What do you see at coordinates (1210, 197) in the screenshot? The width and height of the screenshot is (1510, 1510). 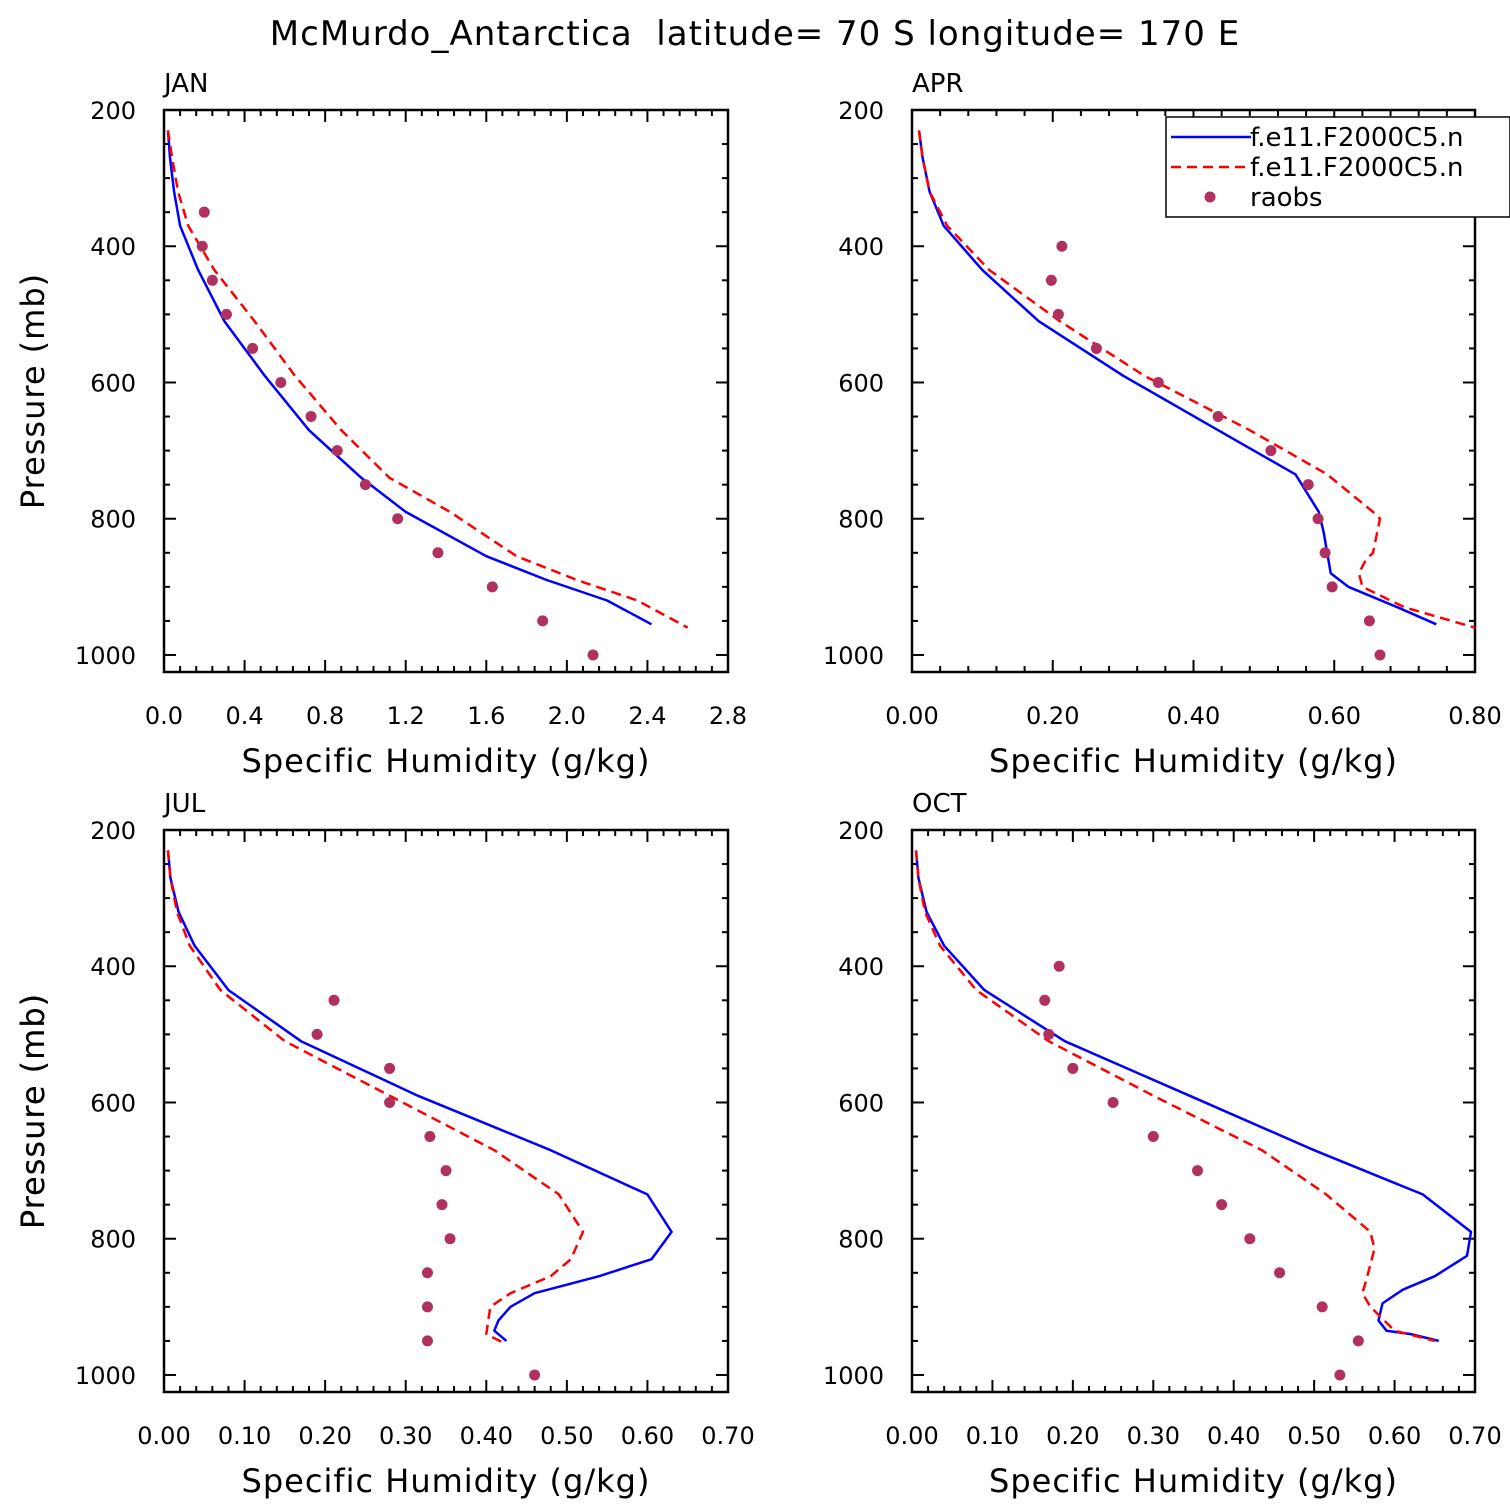 I see `legend-marker-raobs` at bounding box center [1210, 197].